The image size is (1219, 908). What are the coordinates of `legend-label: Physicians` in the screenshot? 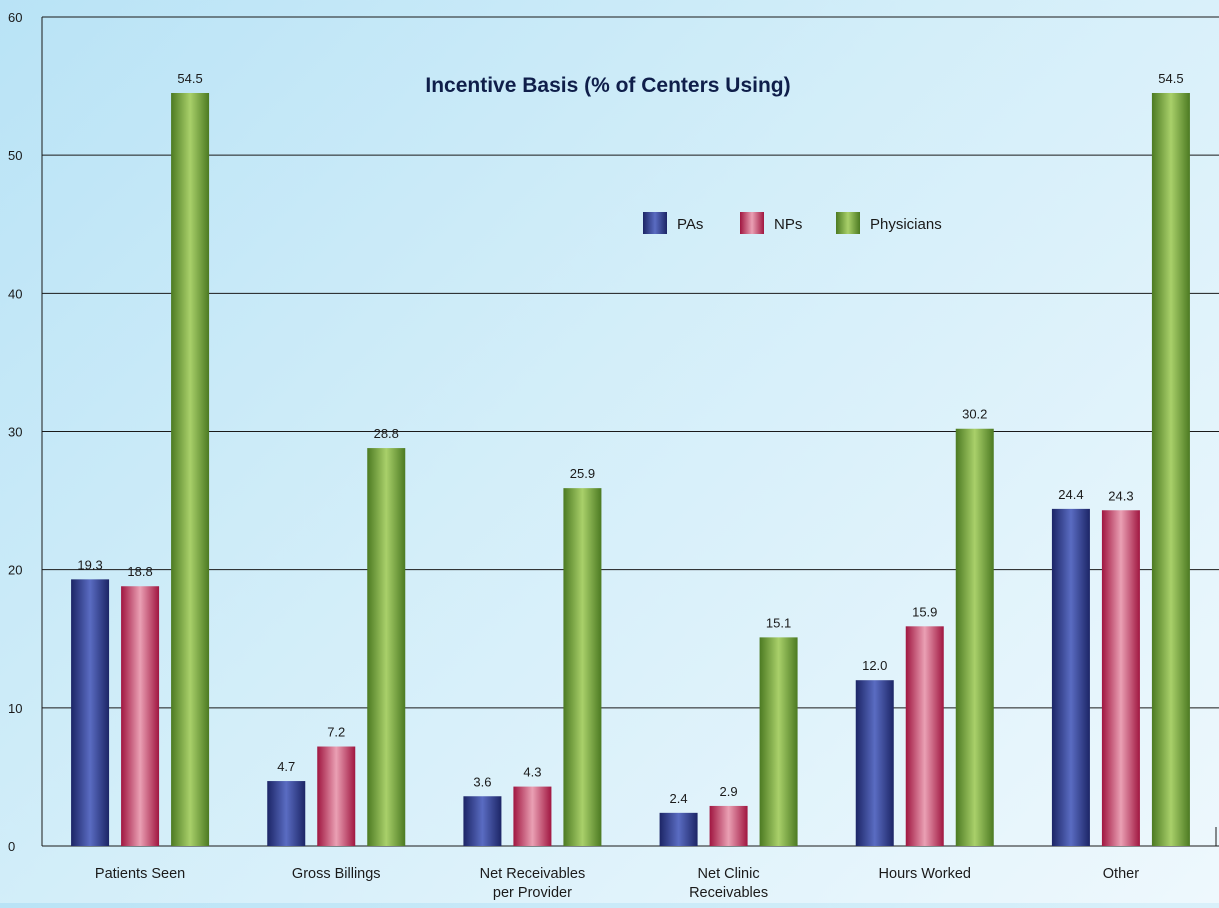 It's located at (906, 224).